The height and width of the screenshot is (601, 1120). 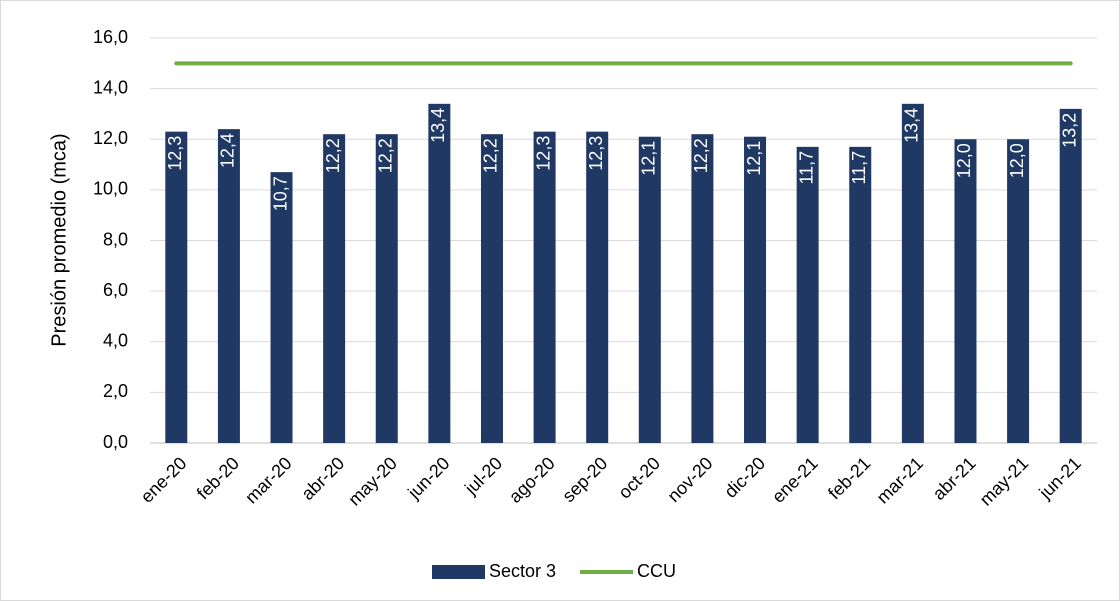 What do you see at coordinates (458, 572) in the screenshot?
I see `legend-swatch` at bounding box center [458, 572].